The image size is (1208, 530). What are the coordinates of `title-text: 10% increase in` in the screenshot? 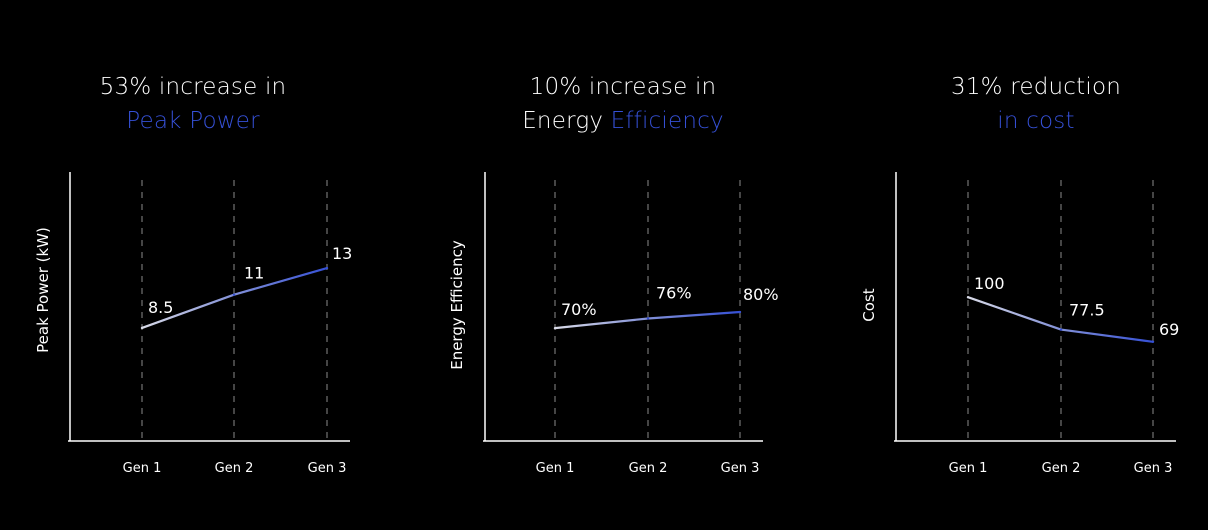 It's located at (623, 87).